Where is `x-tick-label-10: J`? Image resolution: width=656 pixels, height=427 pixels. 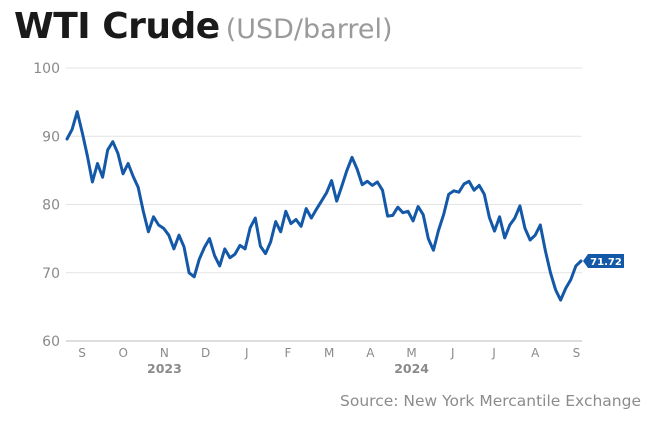
x-tick-label-10: J is located at coordinates (493, 353).